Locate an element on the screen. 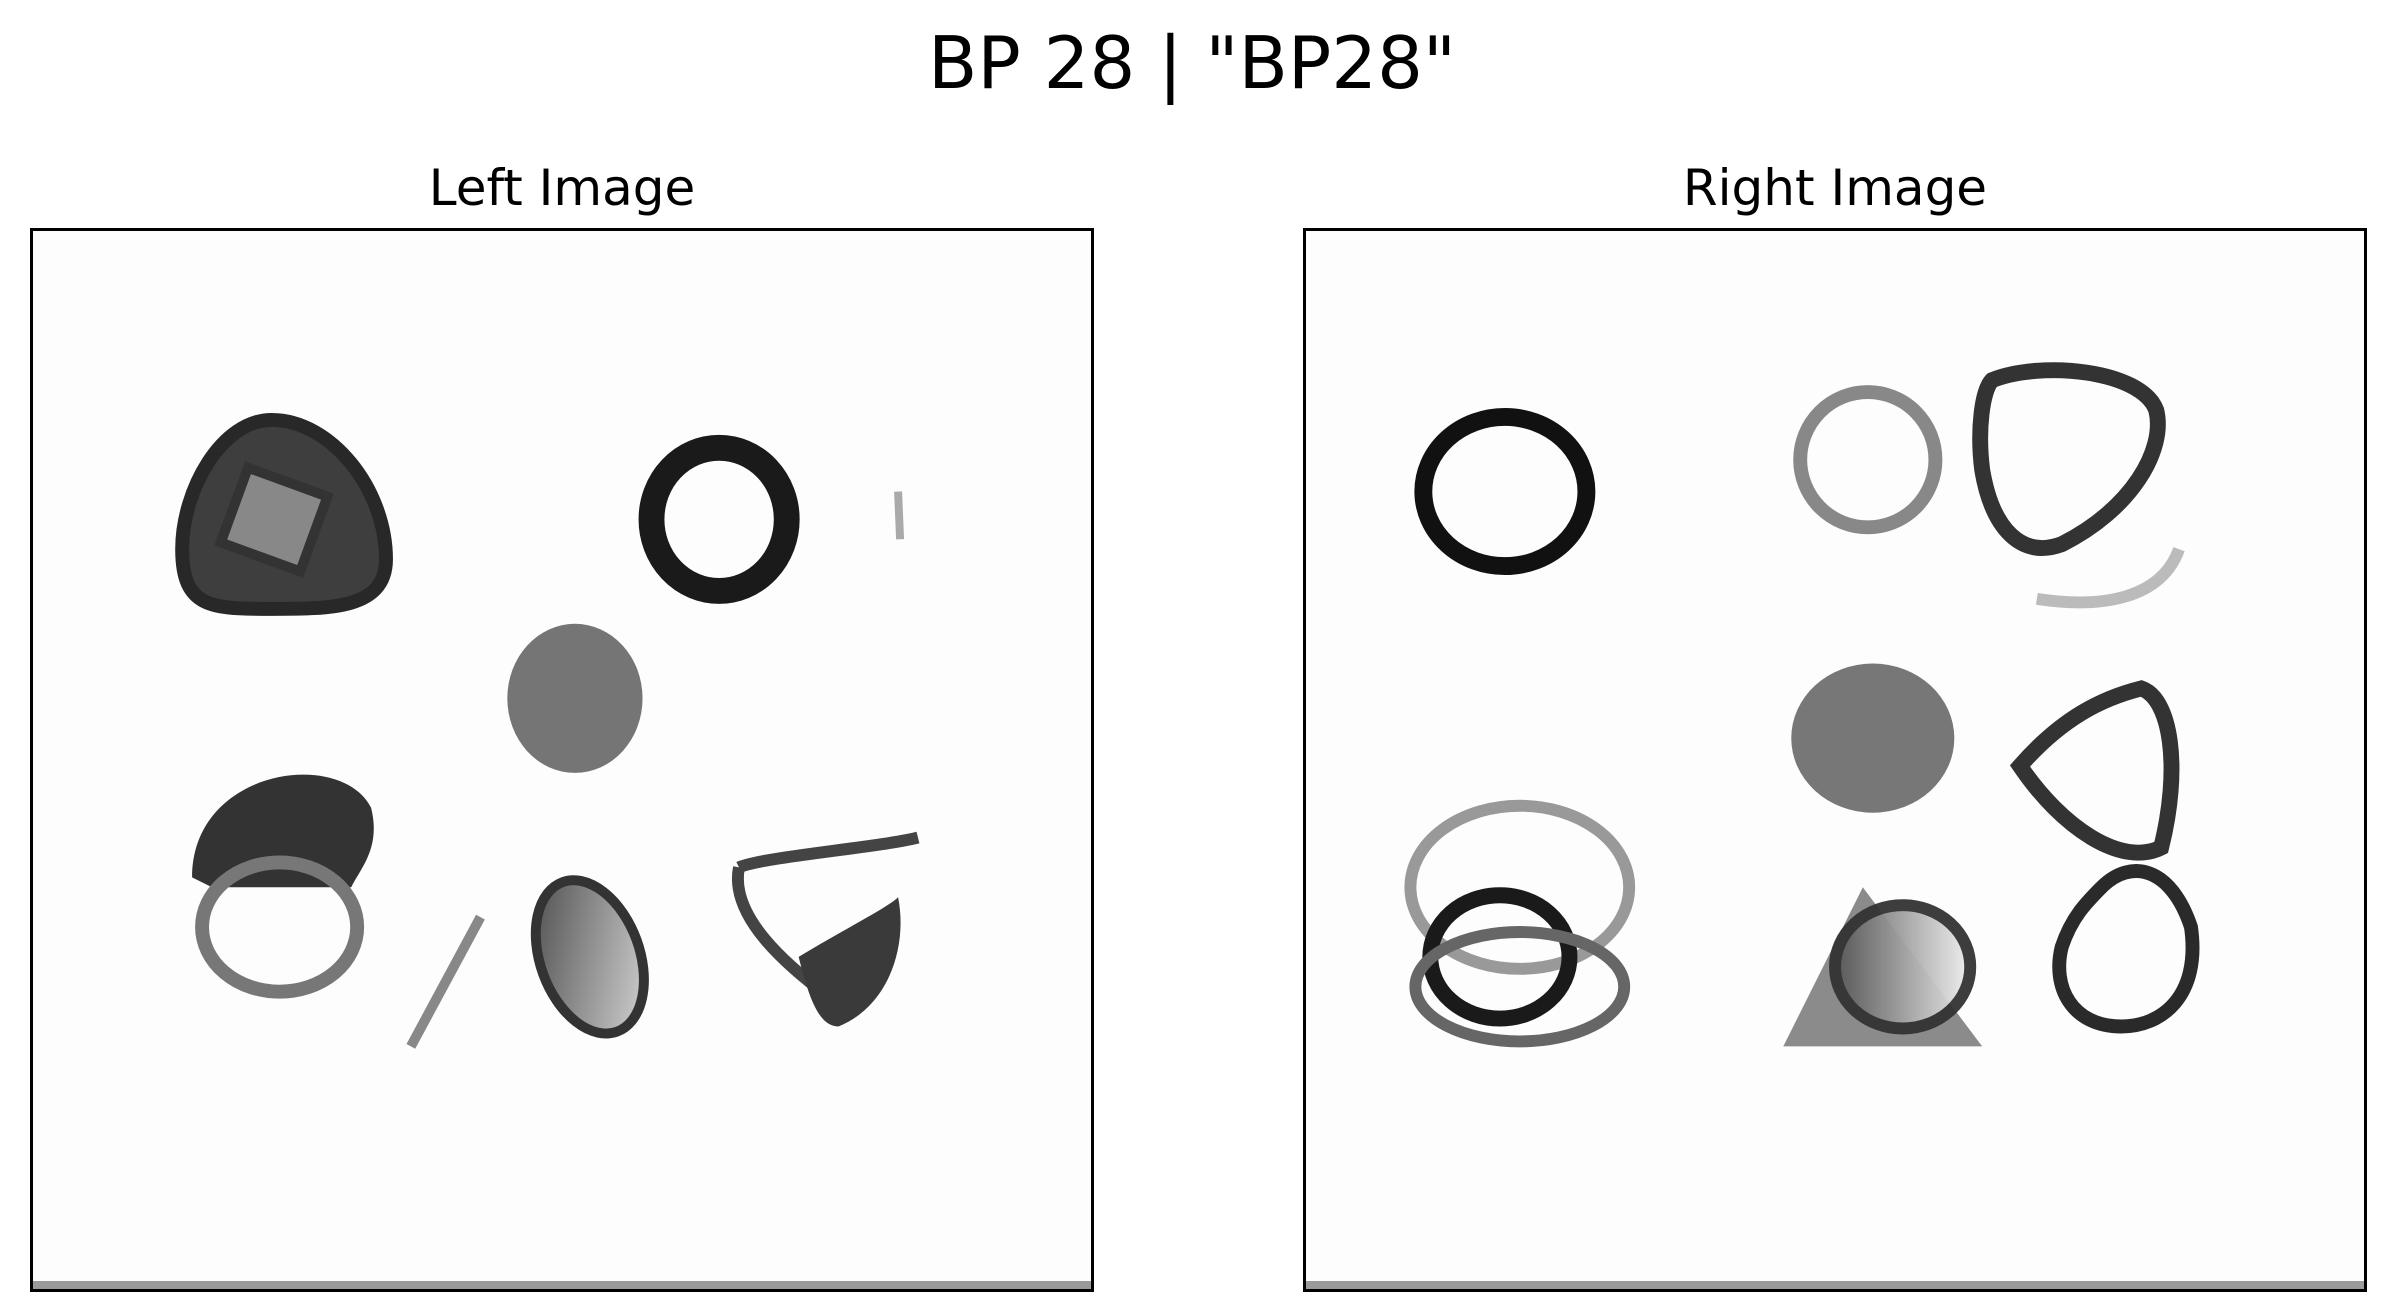  shape-thin-diagonal is located at coordinates (445, 981).